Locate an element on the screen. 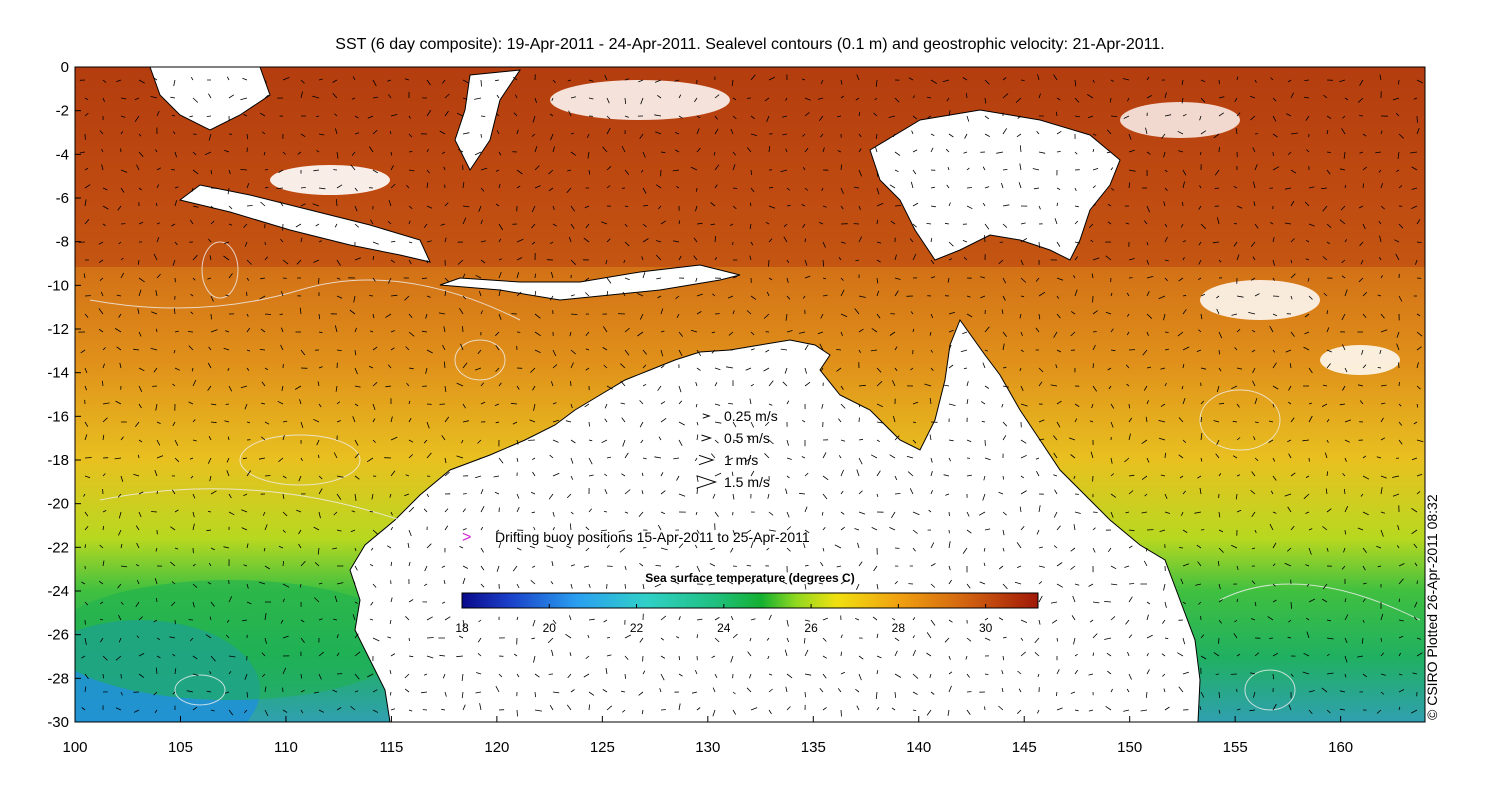 This screenshot has height=790, width=1500. timor-land is located at coordinates (590, 282).